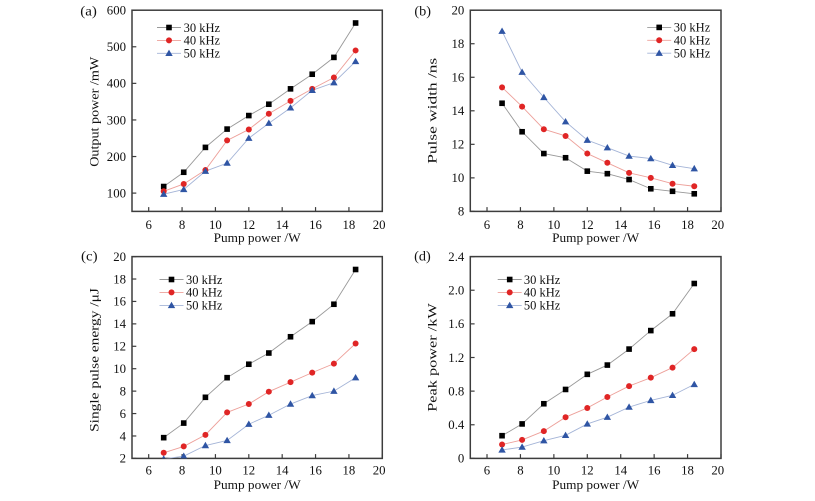  Describe the element at coordinates (123, 436) in the screenshot. I see `svg-text: 4` at that location.